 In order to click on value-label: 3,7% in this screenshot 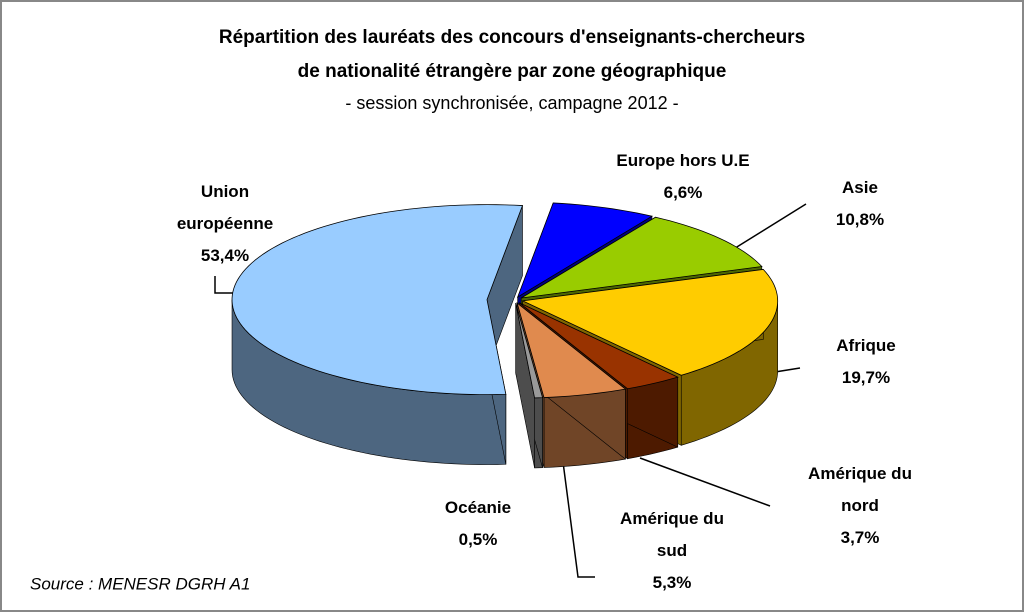, I will do `click(860, 537)`.